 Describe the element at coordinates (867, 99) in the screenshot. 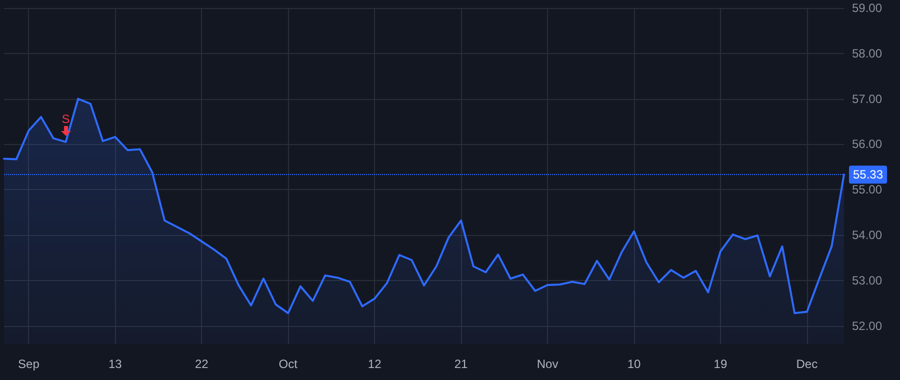

I see `y-tick-label: 57.00` at that location.